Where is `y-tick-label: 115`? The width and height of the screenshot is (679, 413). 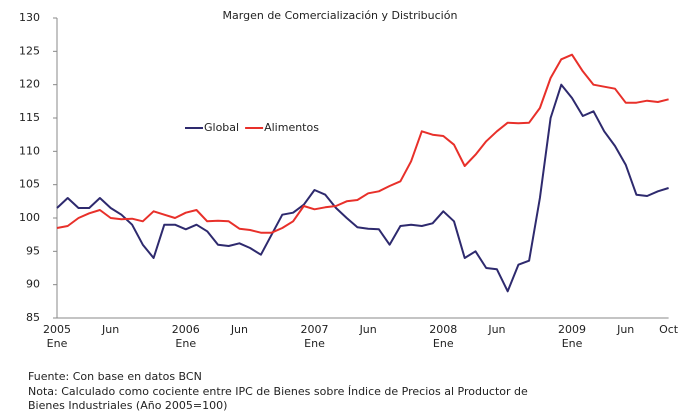
y-tick-label: 115 is located at coordinates (29, 117).